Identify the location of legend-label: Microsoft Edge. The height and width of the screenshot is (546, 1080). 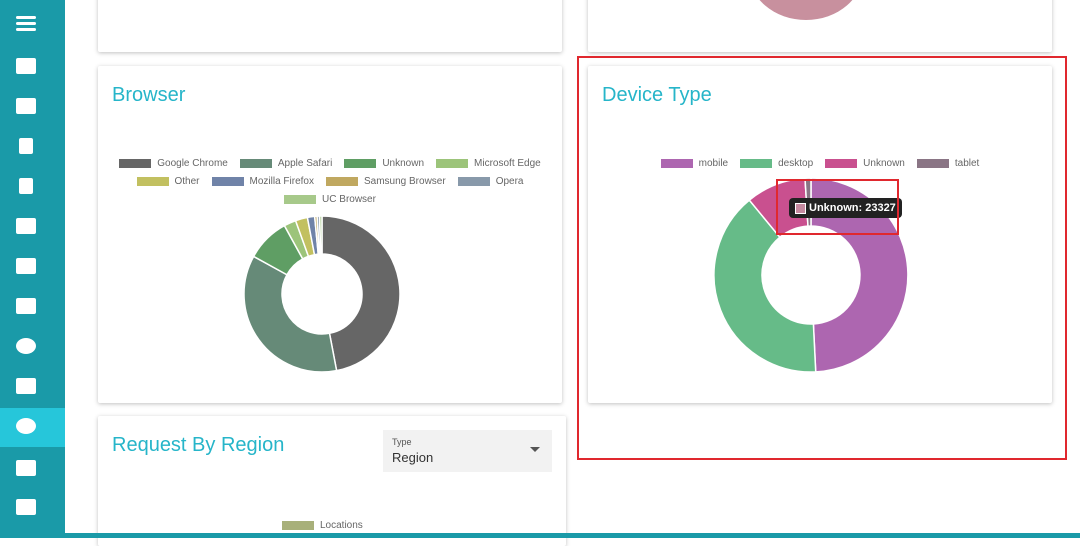
(507, 163).